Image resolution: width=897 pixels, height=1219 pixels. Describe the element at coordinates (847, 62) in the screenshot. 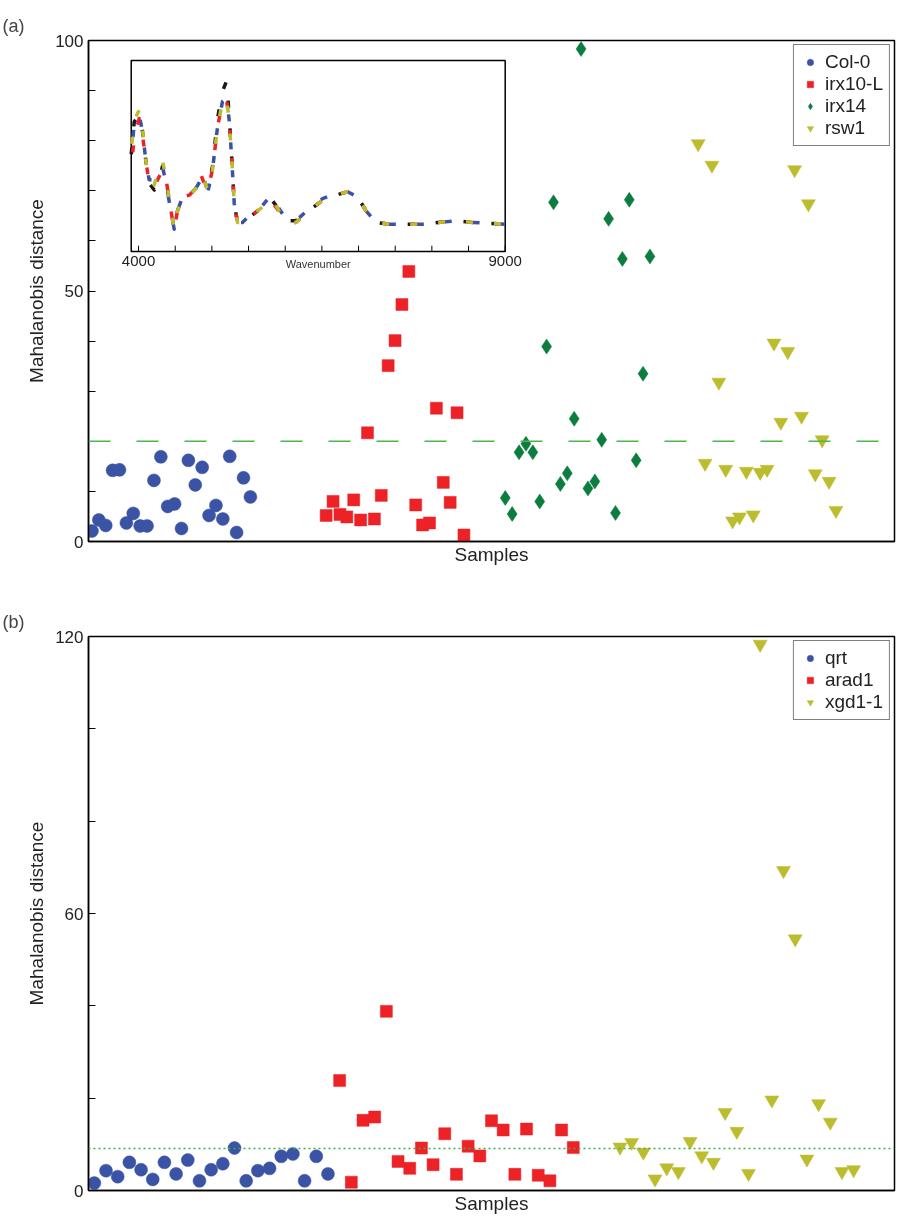

I see `legend-label: Col-0` at that location.